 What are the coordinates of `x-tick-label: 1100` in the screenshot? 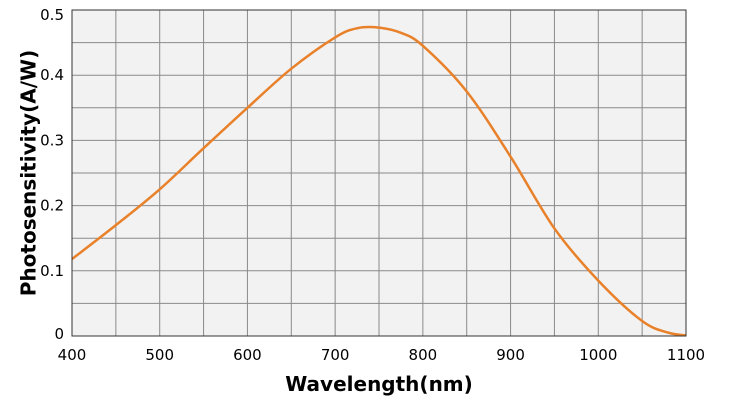 It's located at (686, 355).